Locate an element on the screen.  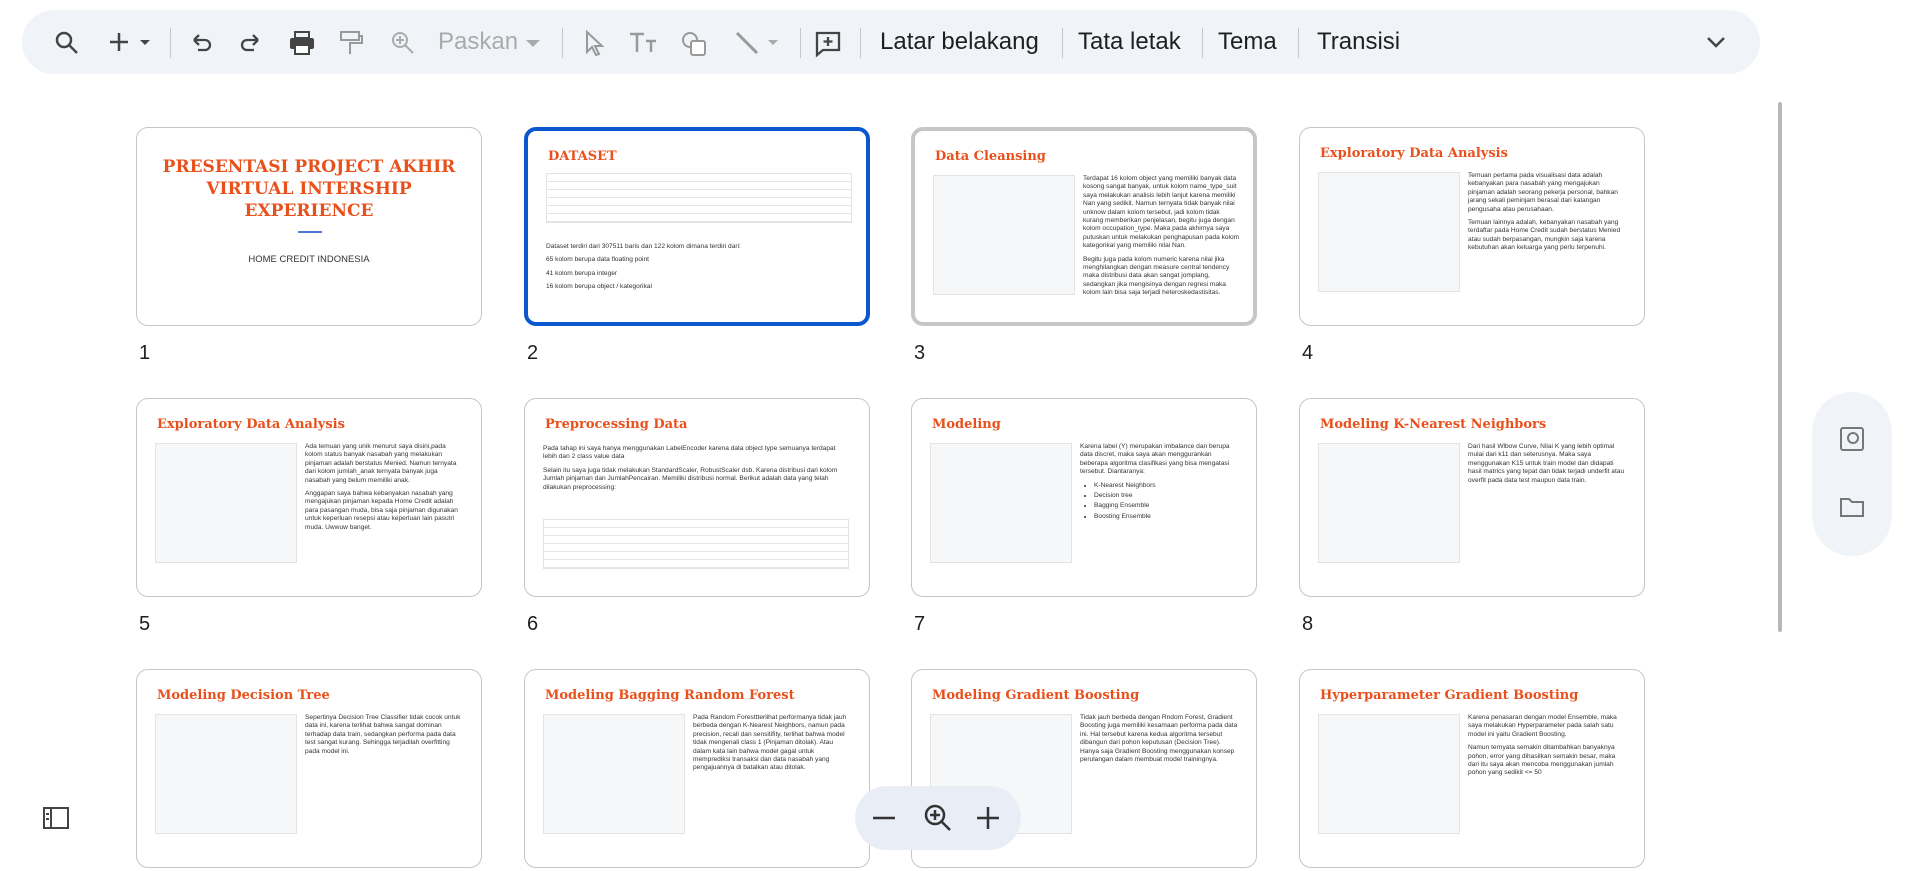
slide-title: Modeling Gradient Boosting is located at coordinates (1036, 695).